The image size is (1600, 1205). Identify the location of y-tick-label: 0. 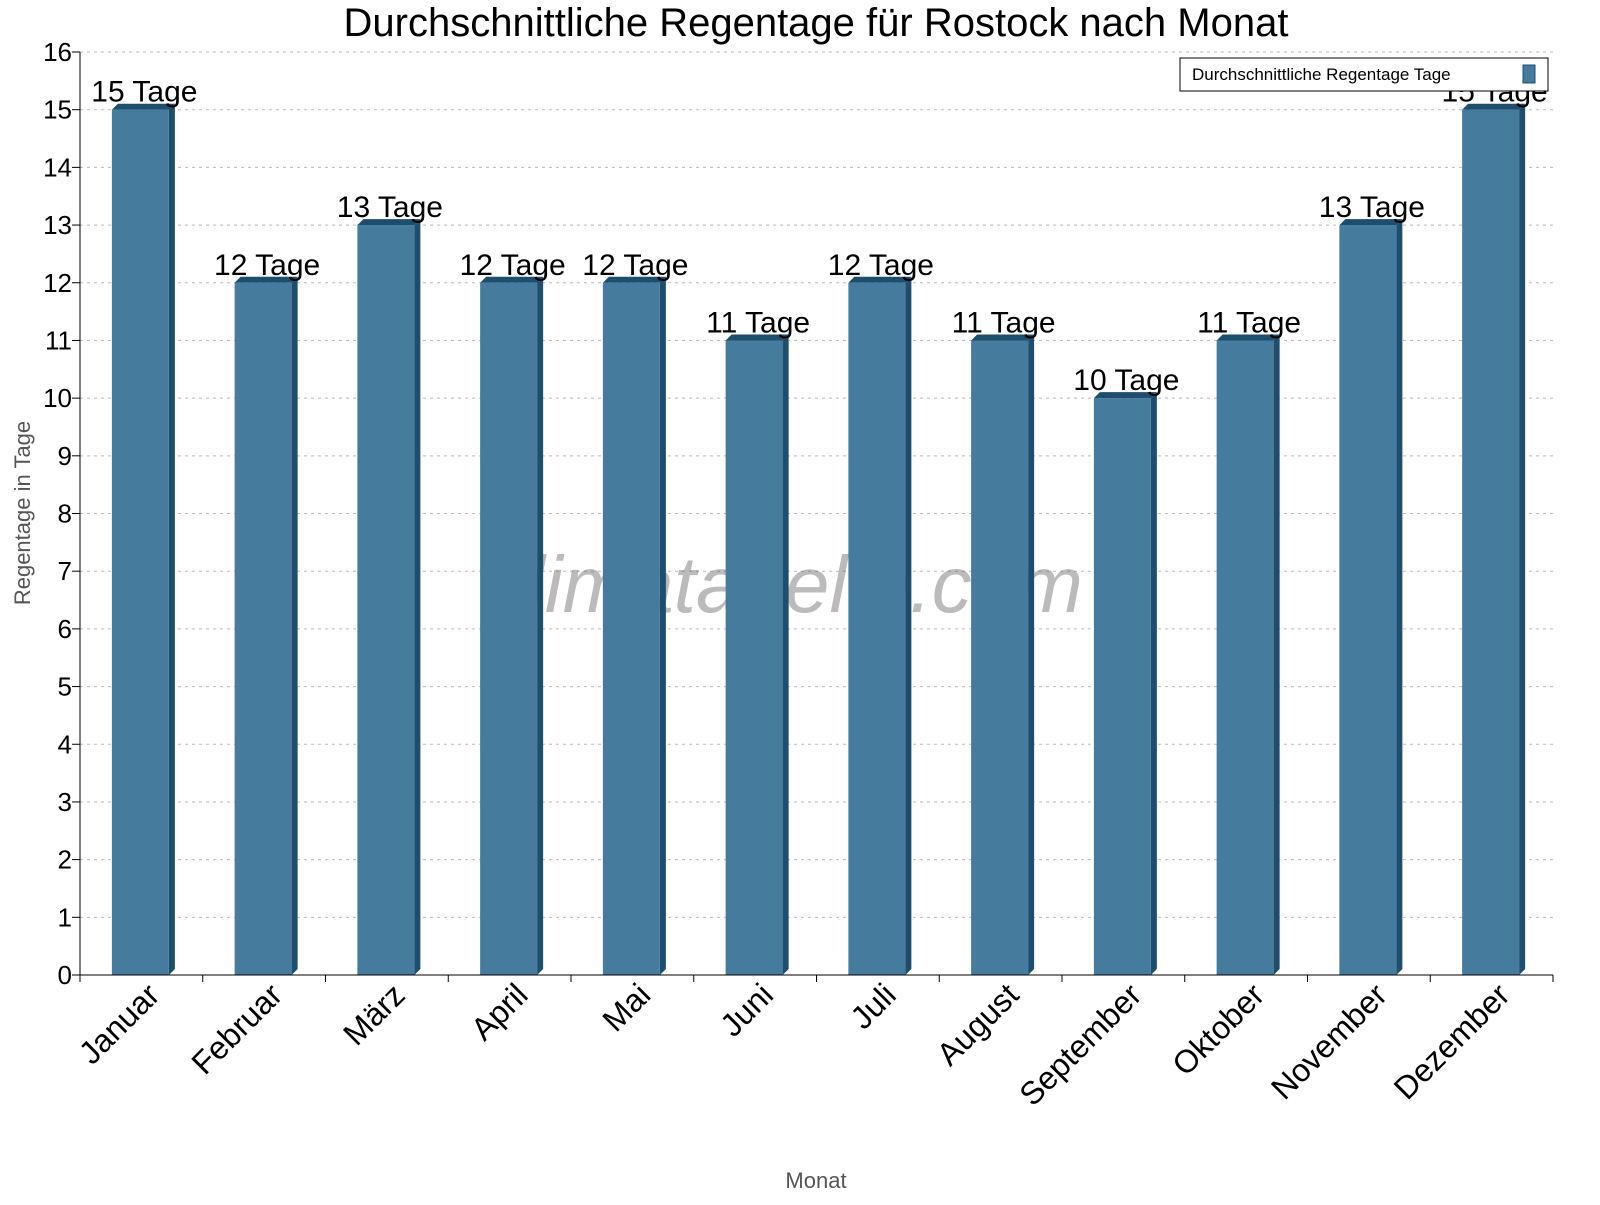
(65, 975).